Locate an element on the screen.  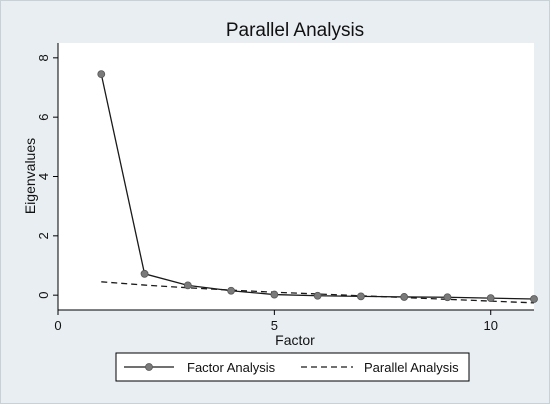
legend-parallel-label: Parallel Analysis is located at coordinates (411, 367).